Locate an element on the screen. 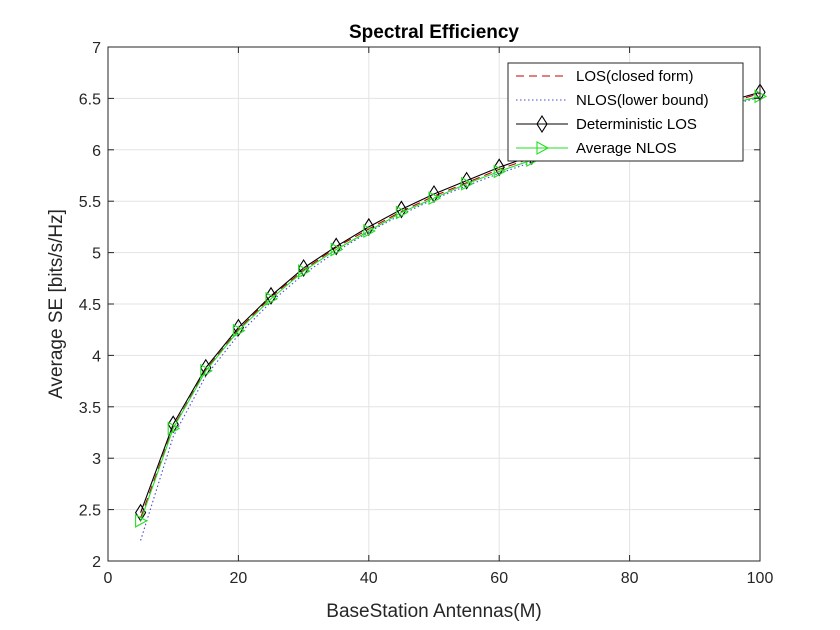 The width and height of the screenshot is (840, 630). y-tick-label: 4.5 is located at coordinates (90, 305).